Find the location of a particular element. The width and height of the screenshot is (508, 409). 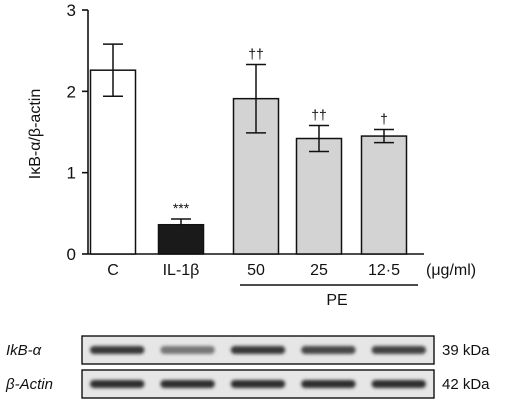

y-tick-label: 1 is located at coordinates (71, 173).